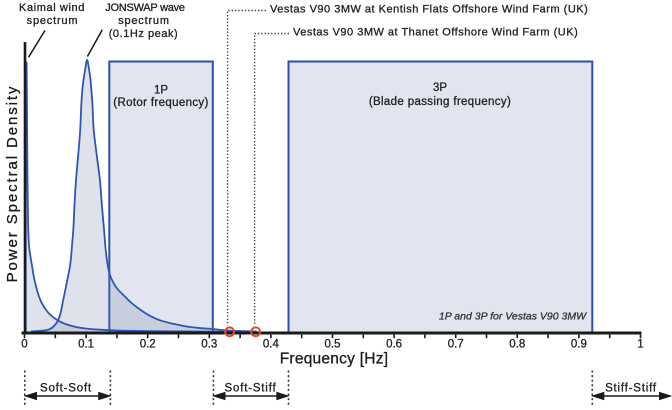 The image size is (672, 410). What do you see at coordinates (394, 345) in the screenshot?
I see `svg-text: 0.6` at bounding box center [394, 345].